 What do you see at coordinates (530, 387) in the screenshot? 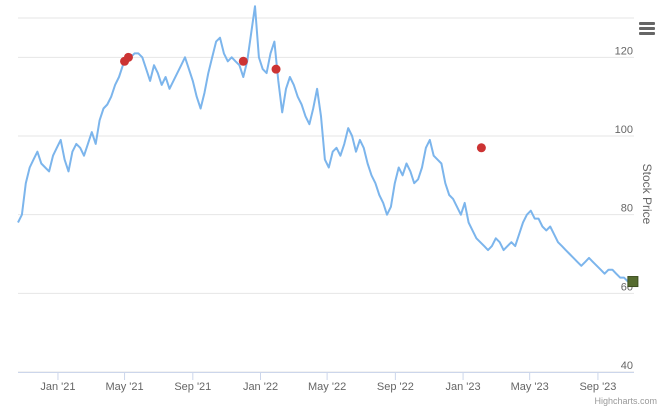
I see `x-tick-label: May '23` at bounding box center [530, 387].